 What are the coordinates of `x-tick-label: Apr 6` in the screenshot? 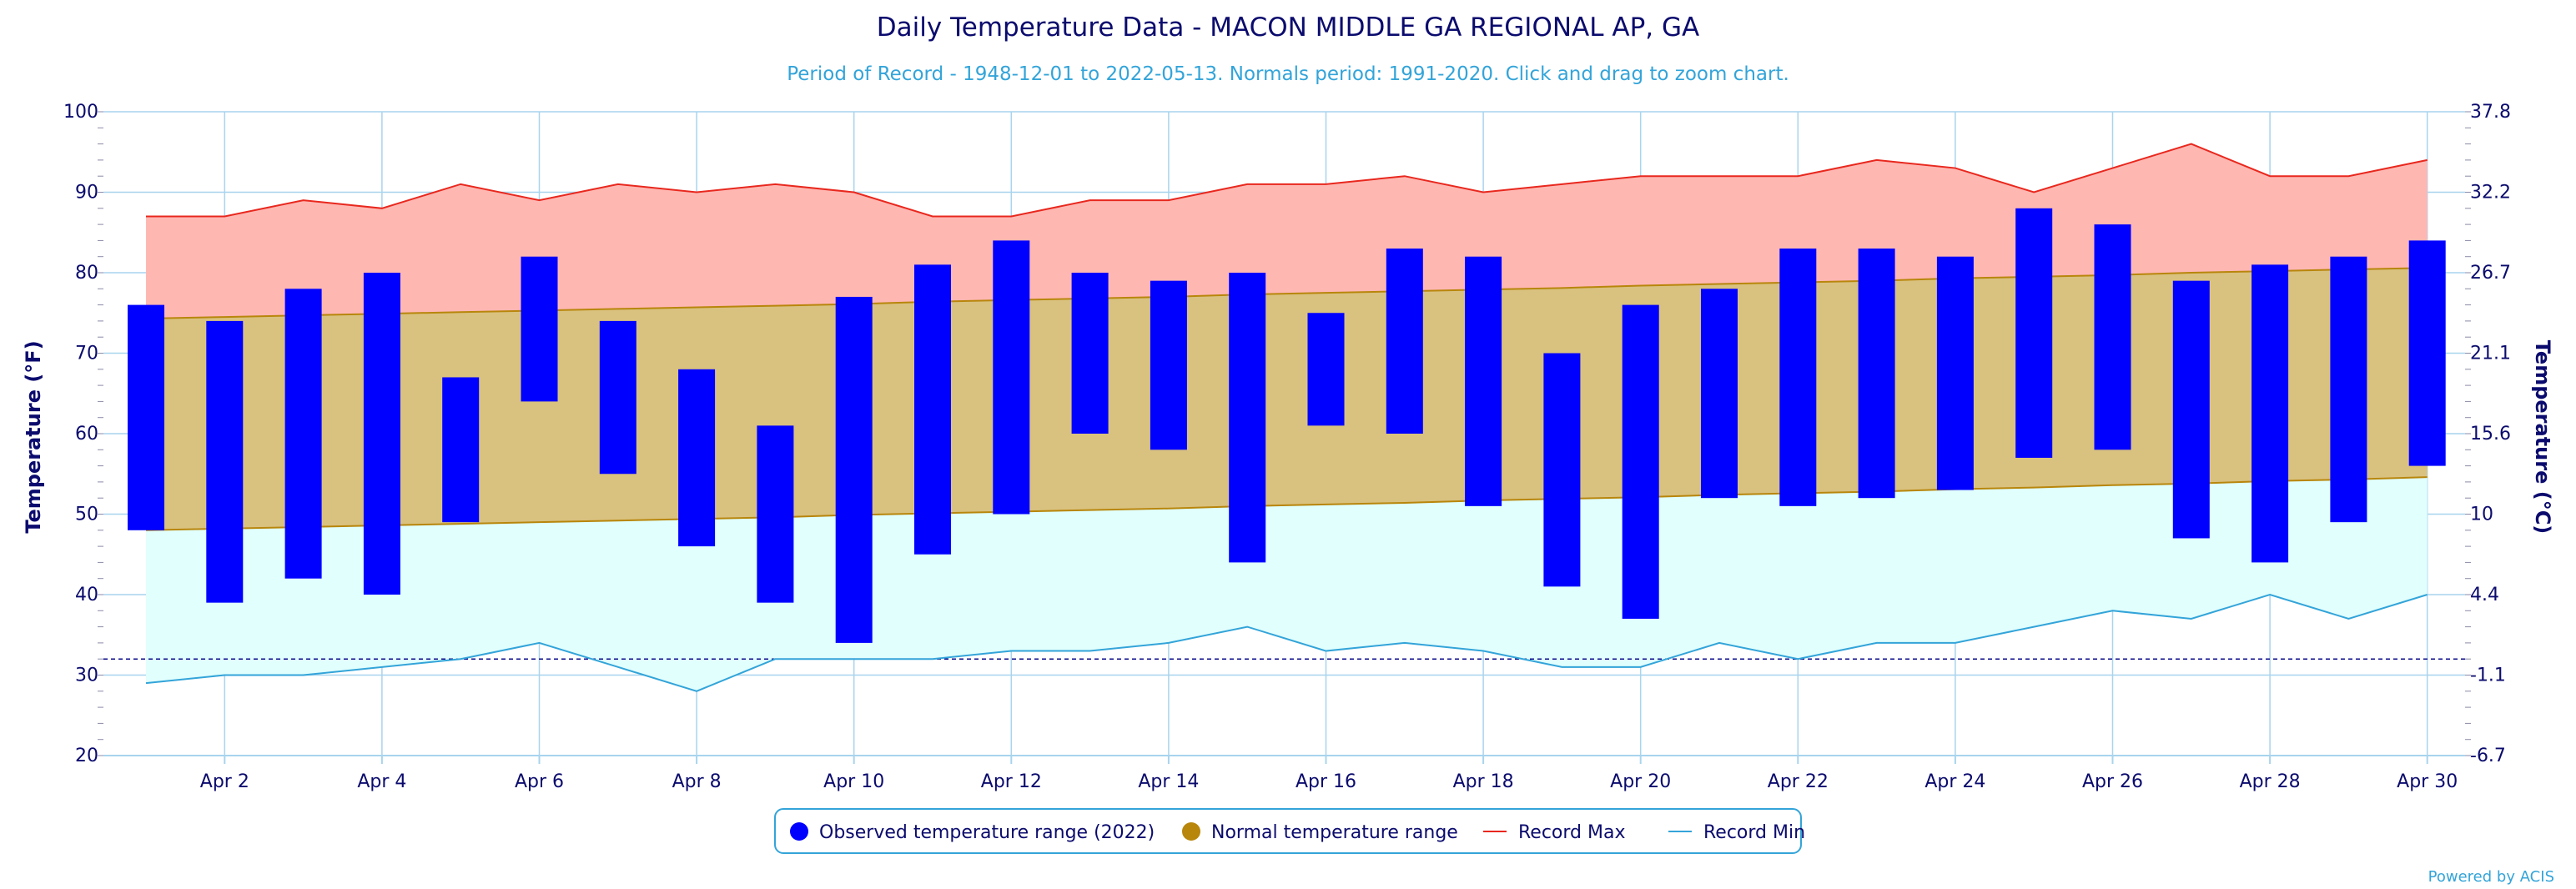 It's located at (539, 781).